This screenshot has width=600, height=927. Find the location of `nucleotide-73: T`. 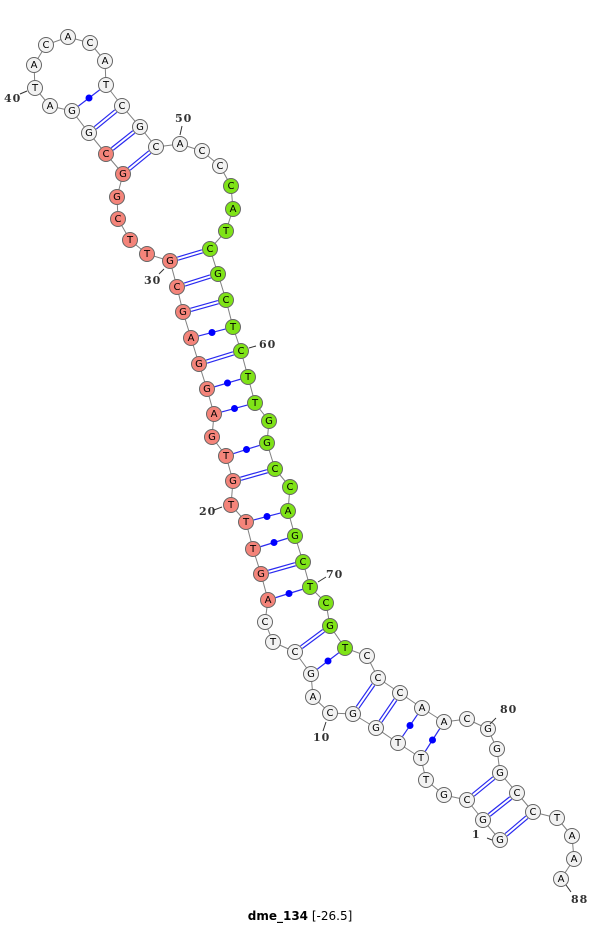

nucleotide-73: T is located at coordinates (345, 648).